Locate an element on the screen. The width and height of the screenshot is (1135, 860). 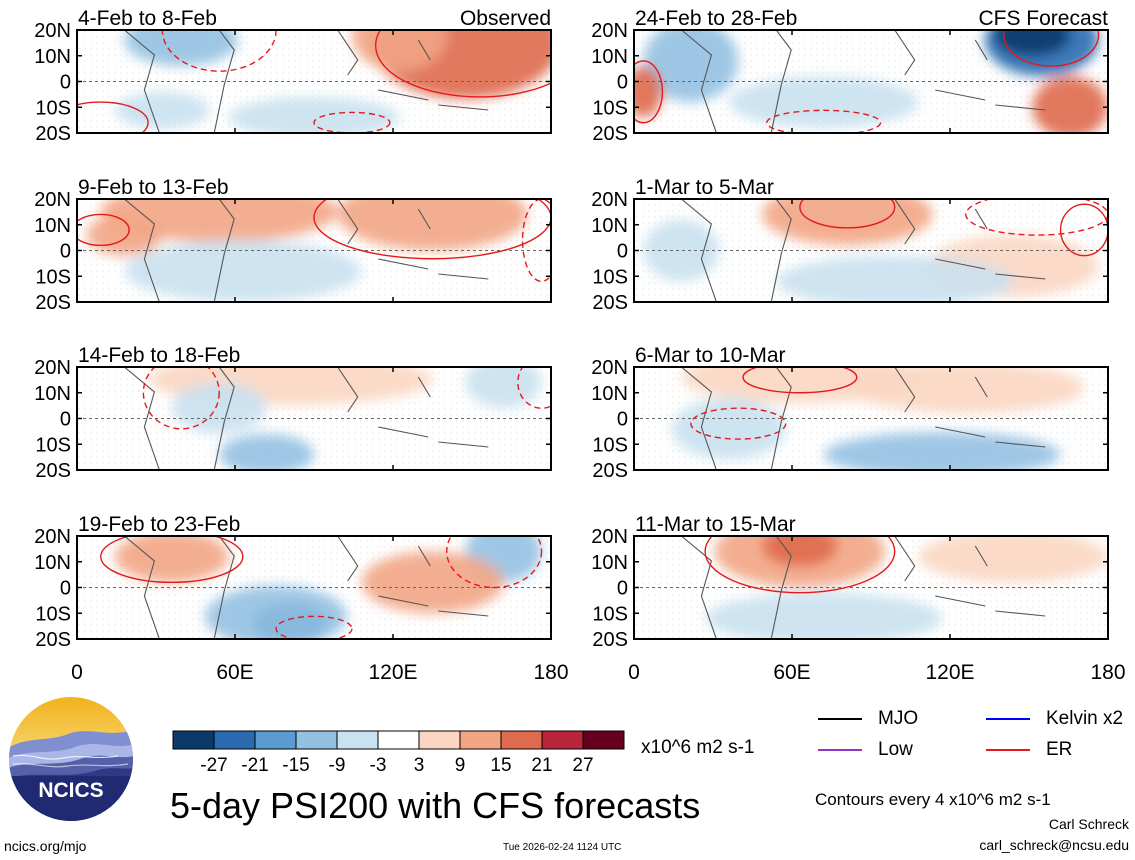
logo-text: NCICS is located at coordinates (70, 790).